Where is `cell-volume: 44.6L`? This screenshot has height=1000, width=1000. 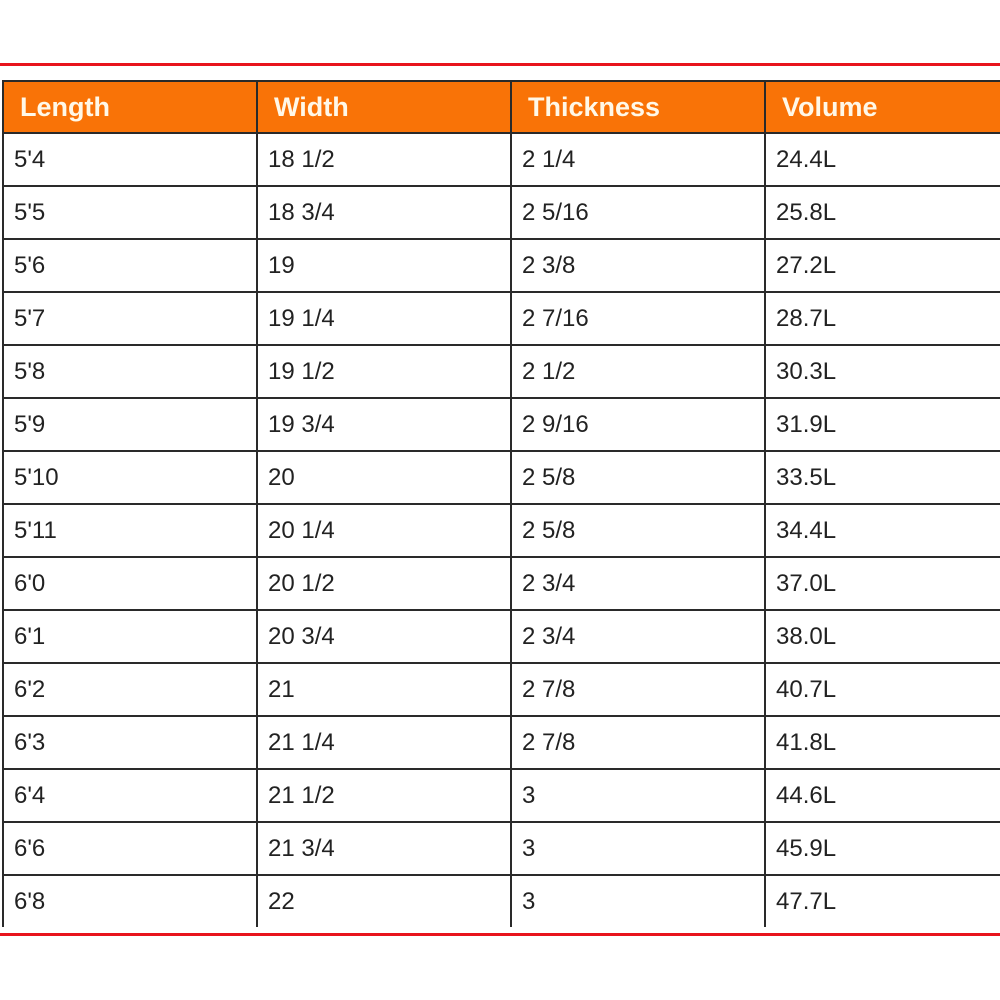
cell-volume: 44.6L is located at coordinates (882, 795).